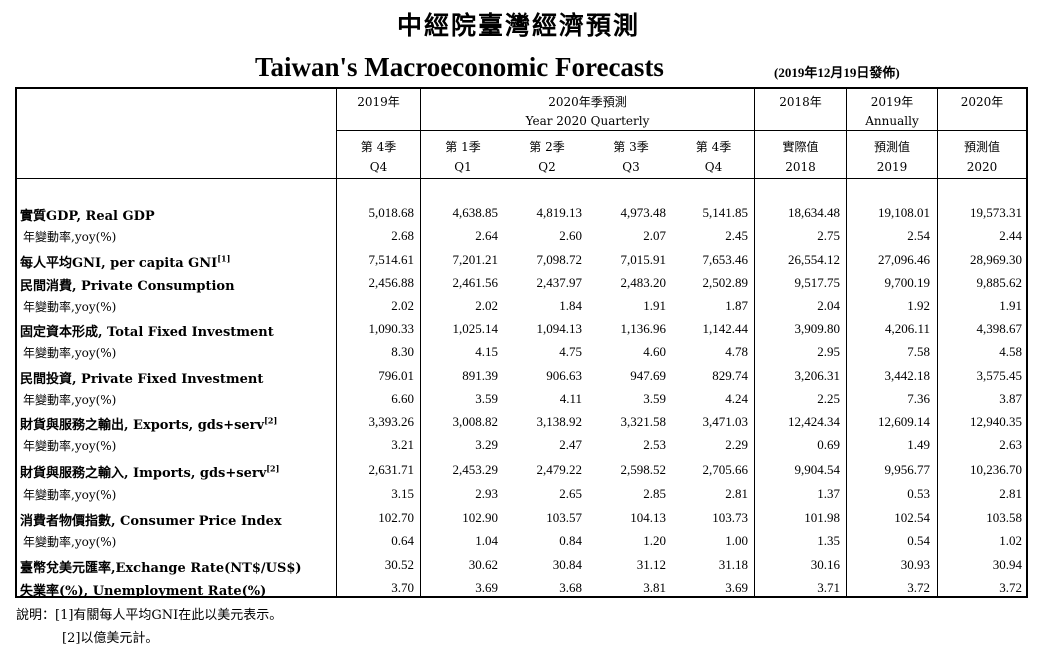 The height and width of the screenshot is (647, 1037). I want to click on table-cell: 1.04, so click(486, 540).